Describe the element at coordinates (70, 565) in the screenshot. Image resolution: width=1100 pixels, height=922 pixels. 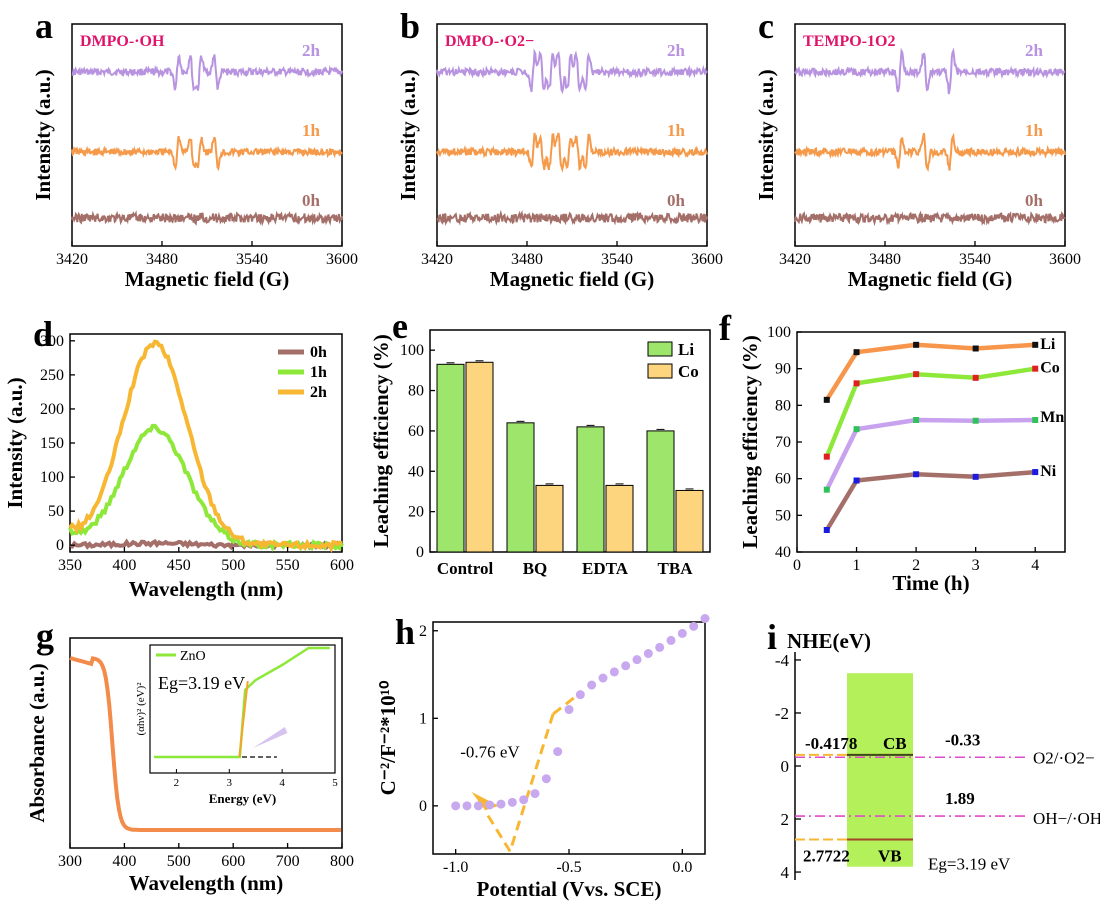
I see `x-tick-label: 350` at that location.